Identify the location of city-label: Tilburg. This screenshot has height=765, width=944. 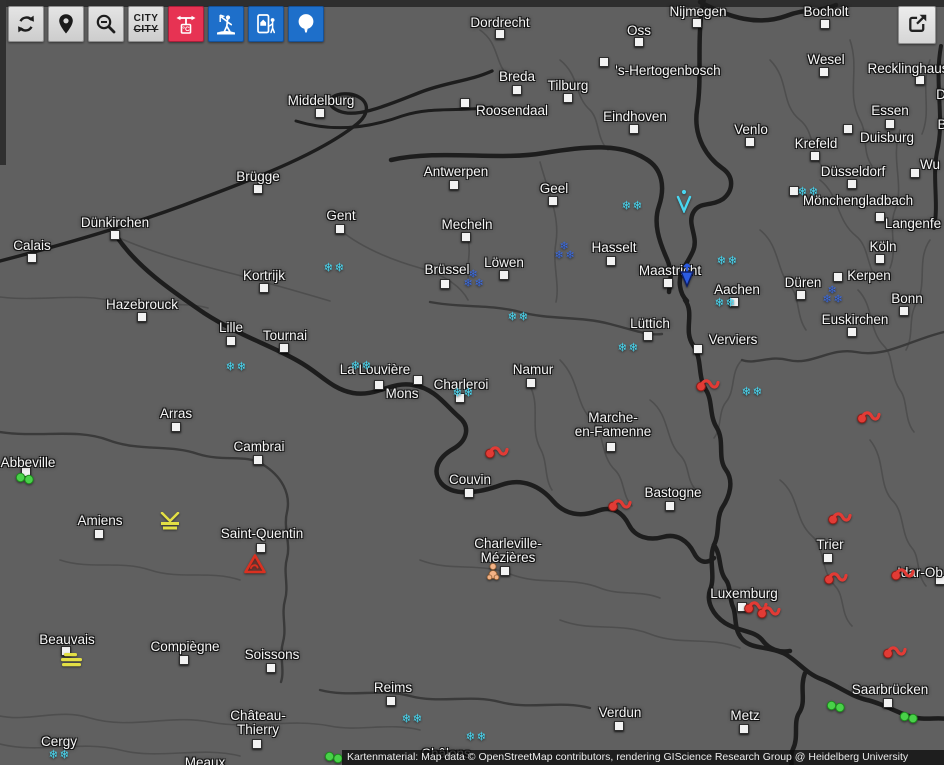
(568, 85).